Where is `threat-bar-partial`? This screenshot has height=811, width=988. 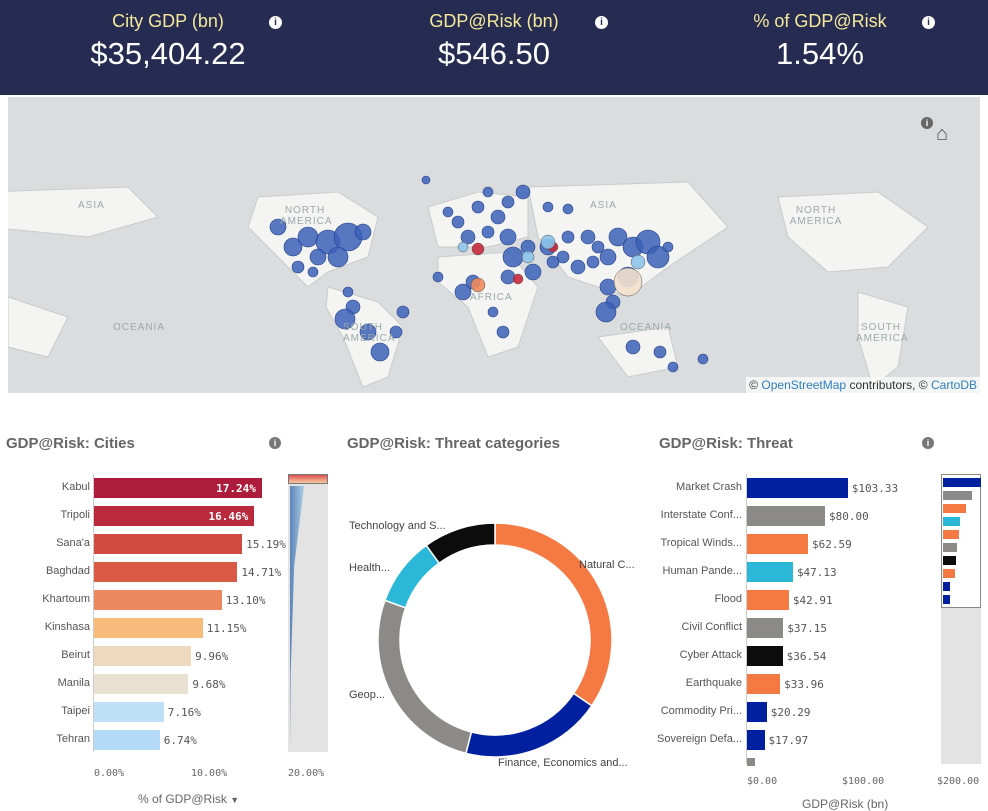 threat-bar-partial is located at coordinates (751, 762).